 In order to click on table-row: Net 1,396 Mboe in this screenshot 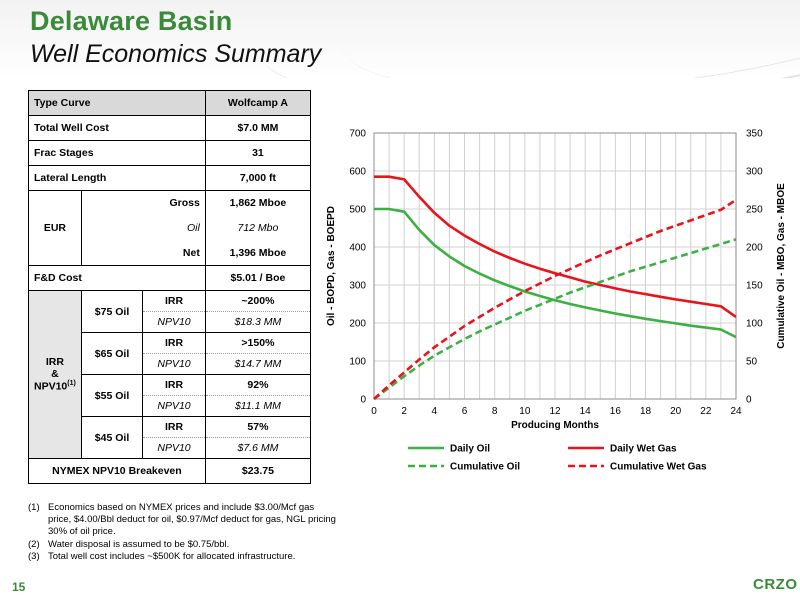, I will do `click(170, 253)`.